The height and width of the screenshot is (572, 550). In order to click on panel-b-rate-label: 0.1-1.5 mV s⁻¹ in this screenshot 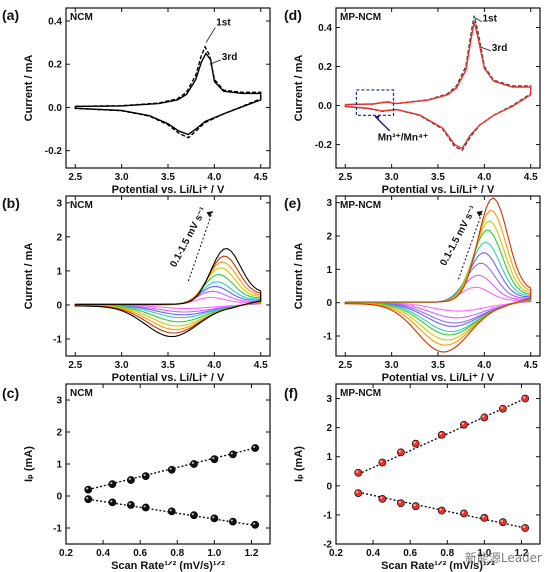, I will do `click(188, 237)`.